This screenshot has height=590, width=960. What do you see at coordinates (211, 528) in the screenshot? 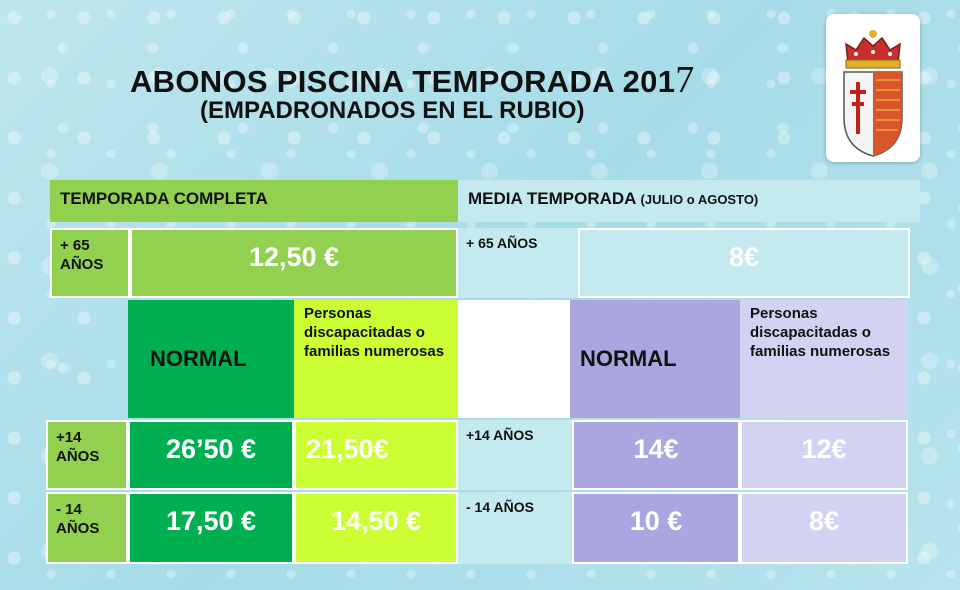
I see `under14-full-normal: 17,50 €` at bounding box center [211, 528].